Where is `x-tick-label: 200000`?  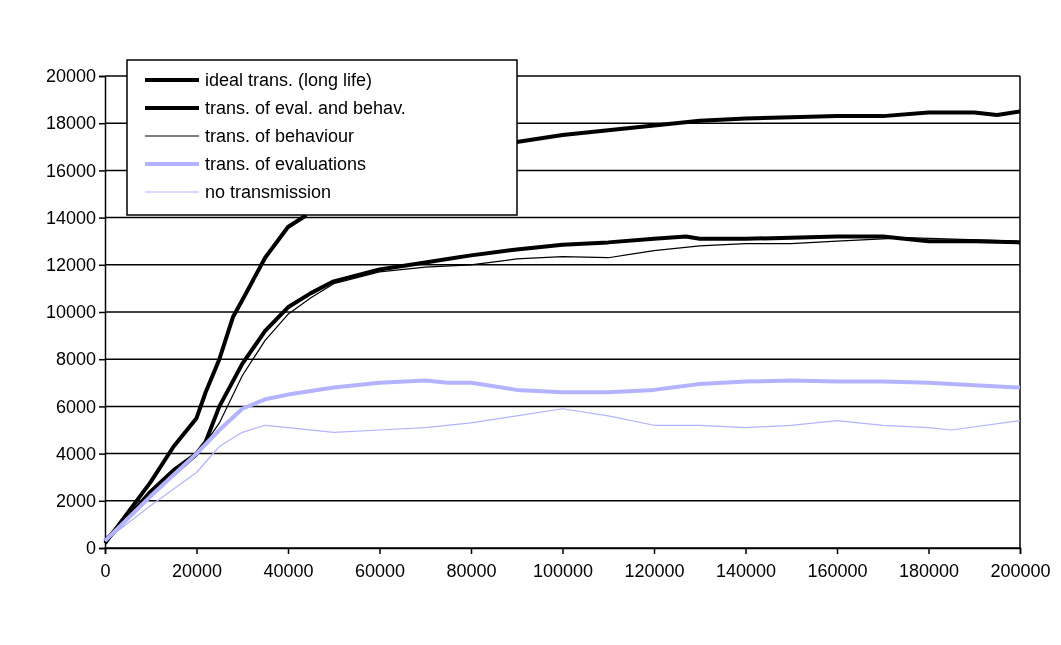
x-tick-label: 200000 is located at coordinates (1020, 570).